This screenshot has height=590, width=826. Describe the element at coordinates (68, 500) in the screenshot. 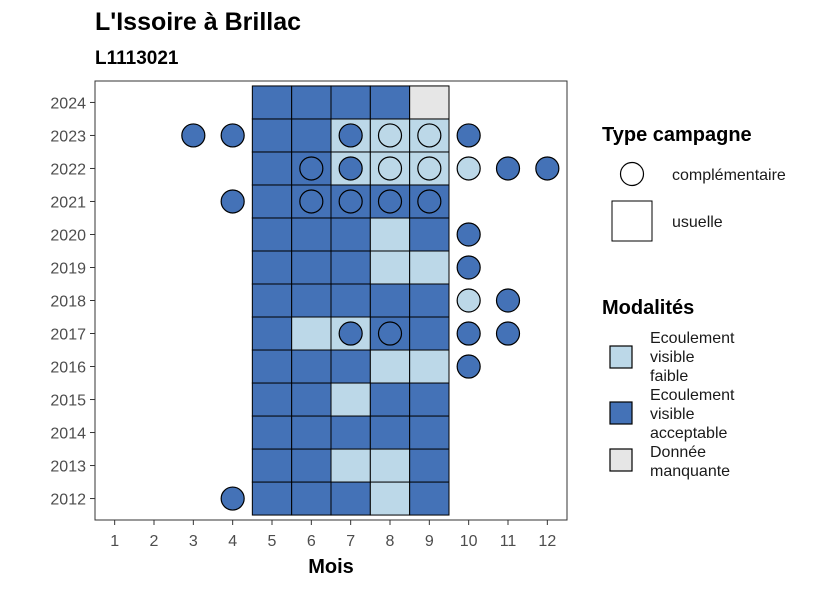

I see `y-tick-label: 2012` at that location.